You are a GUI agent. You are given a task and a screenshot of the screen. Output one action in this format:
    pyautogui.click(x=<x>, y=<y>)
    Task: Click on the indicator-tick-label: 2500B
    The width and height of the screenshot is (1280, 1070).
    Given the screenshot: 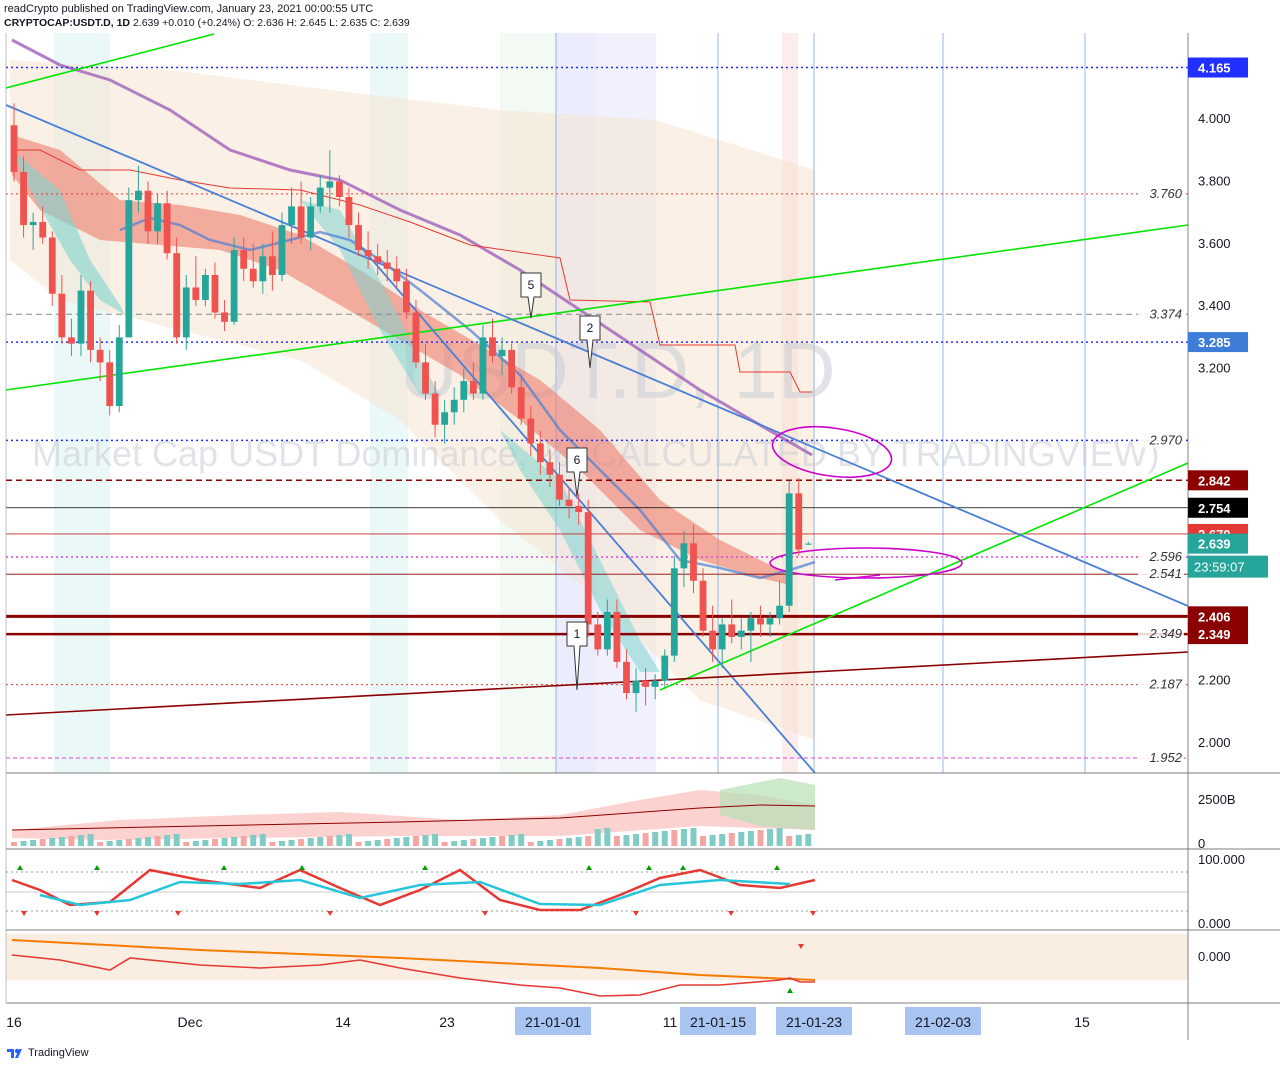 What is the action you would take?
    pyautogui.click(x=1217, y=799)
    